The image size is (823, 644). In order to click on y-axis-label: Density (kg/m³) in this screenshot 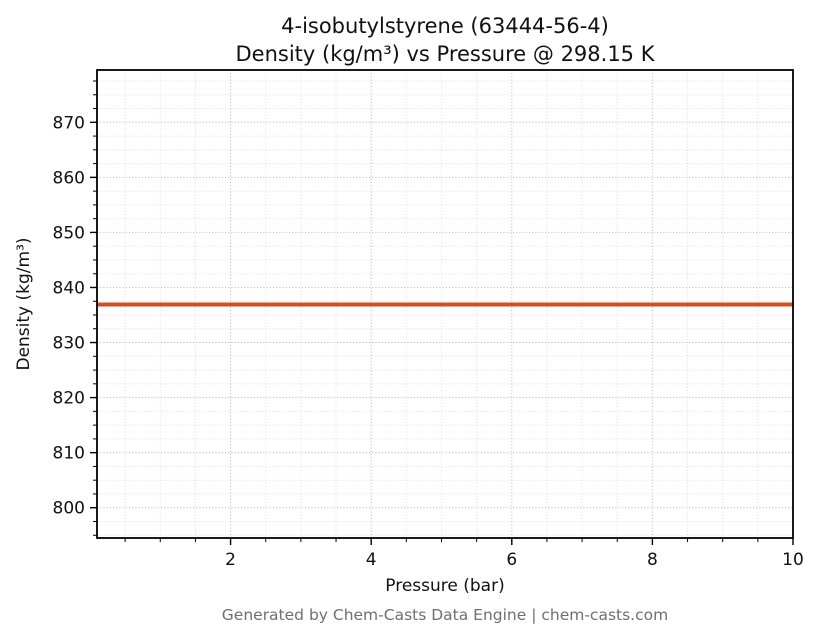, I will do `click(24, 304)`.